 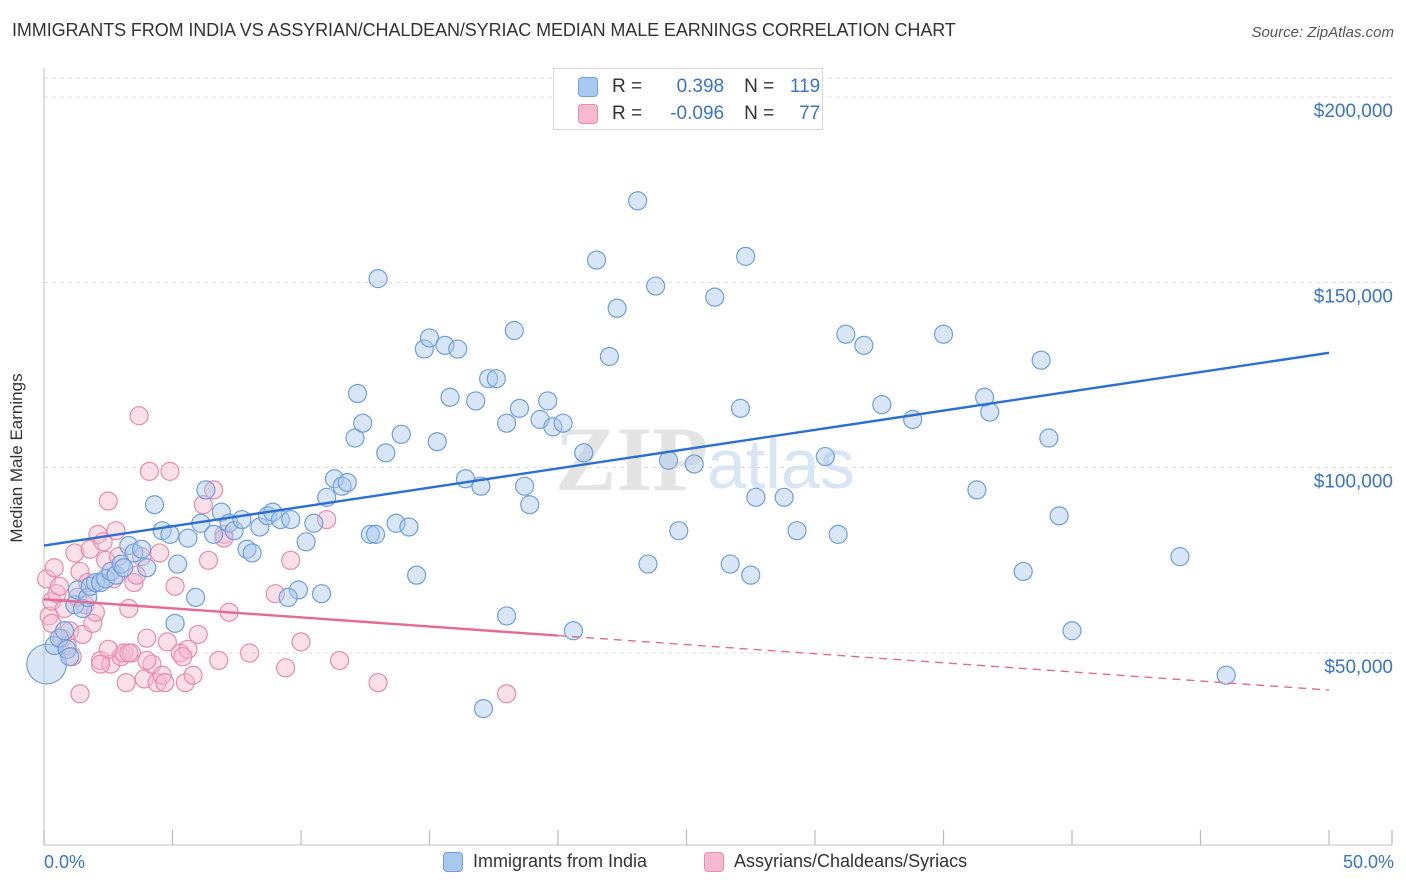 I want to click on stats-n-value: 77, so click(x=810, y=113).